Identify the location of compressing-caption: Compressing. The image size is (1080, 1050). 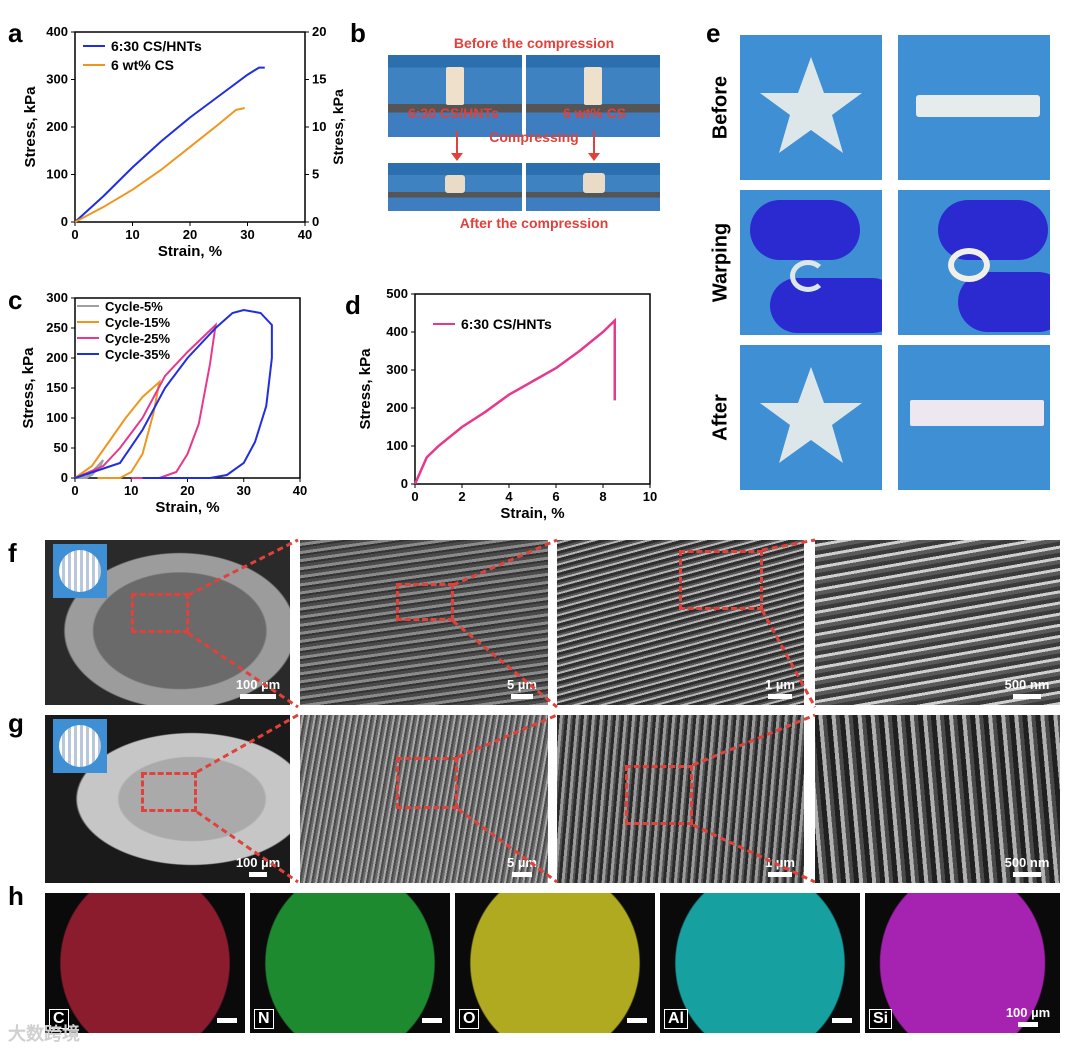
(534, 137).